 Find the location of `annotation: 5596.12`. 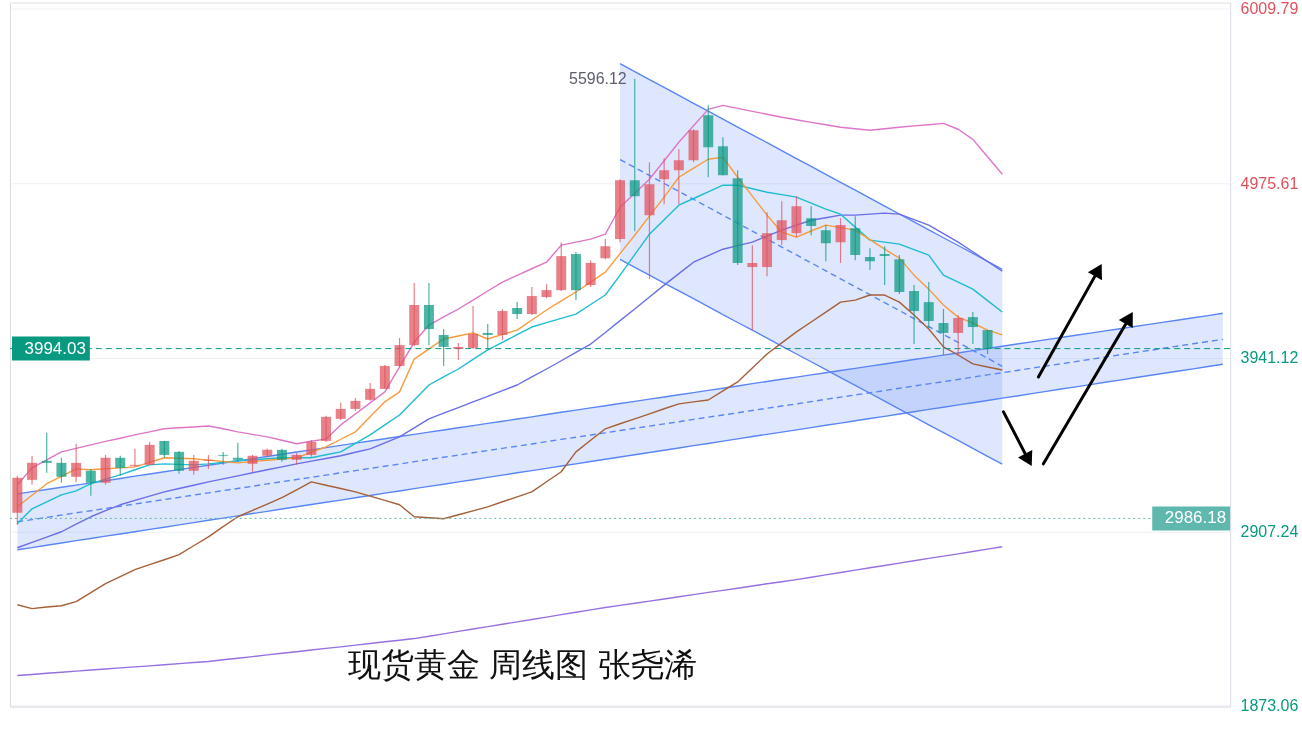

annotation: 5596.12 is located at coordinates (598, 78).